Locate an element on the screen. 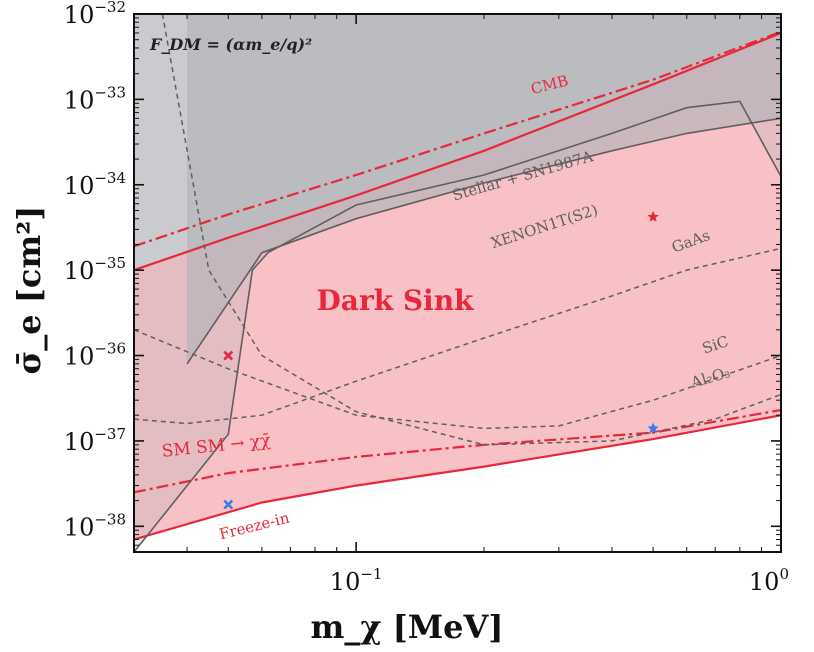 This screenshot has height=652, width=814. x-tick-label: 10⁰ is located at coordinates (769, 580).